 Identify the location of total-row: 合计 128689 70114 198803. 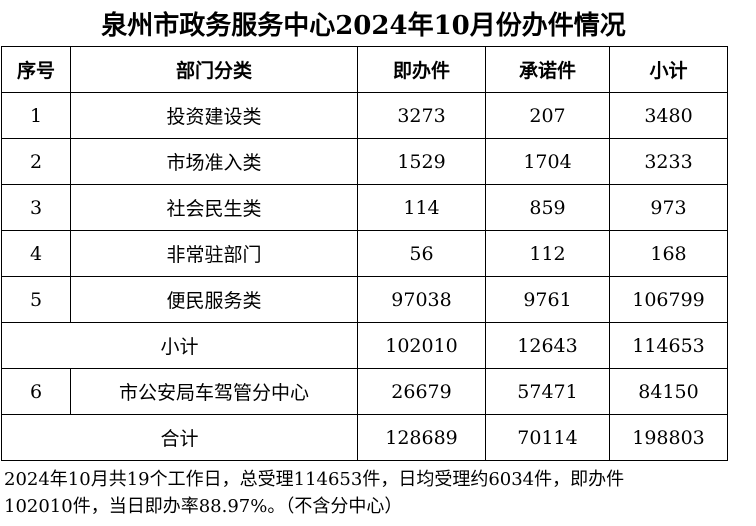
(364, 437).